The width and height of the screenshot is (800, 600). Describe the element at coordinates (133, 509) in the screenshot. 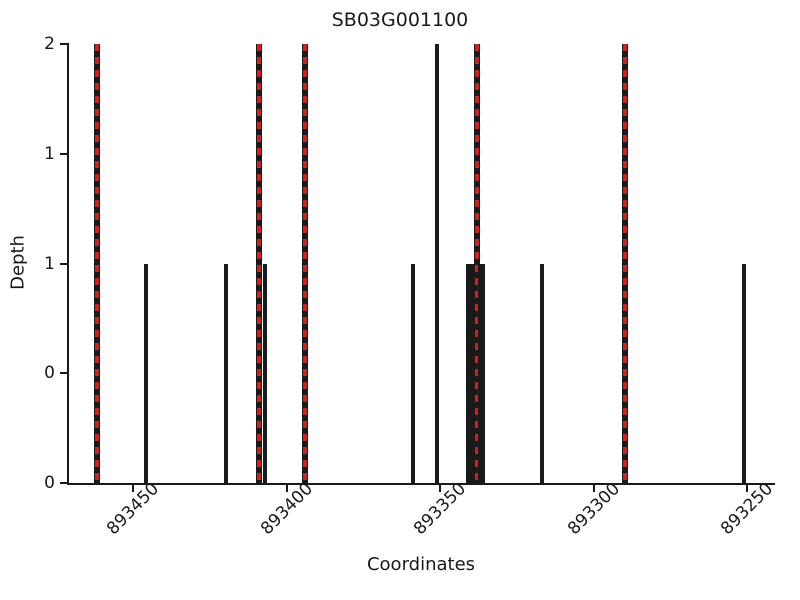

I see `x-tick-label: 893450` at that location.